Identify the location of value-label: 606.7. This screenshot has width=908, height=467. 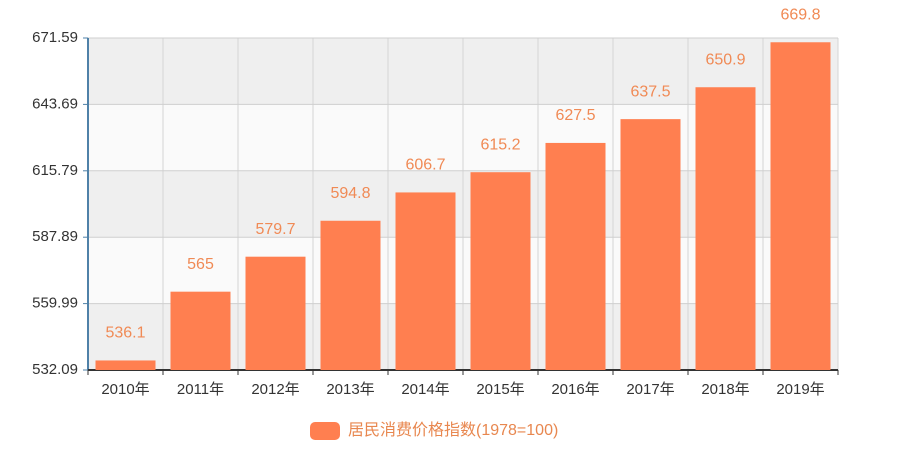
(425, 165).